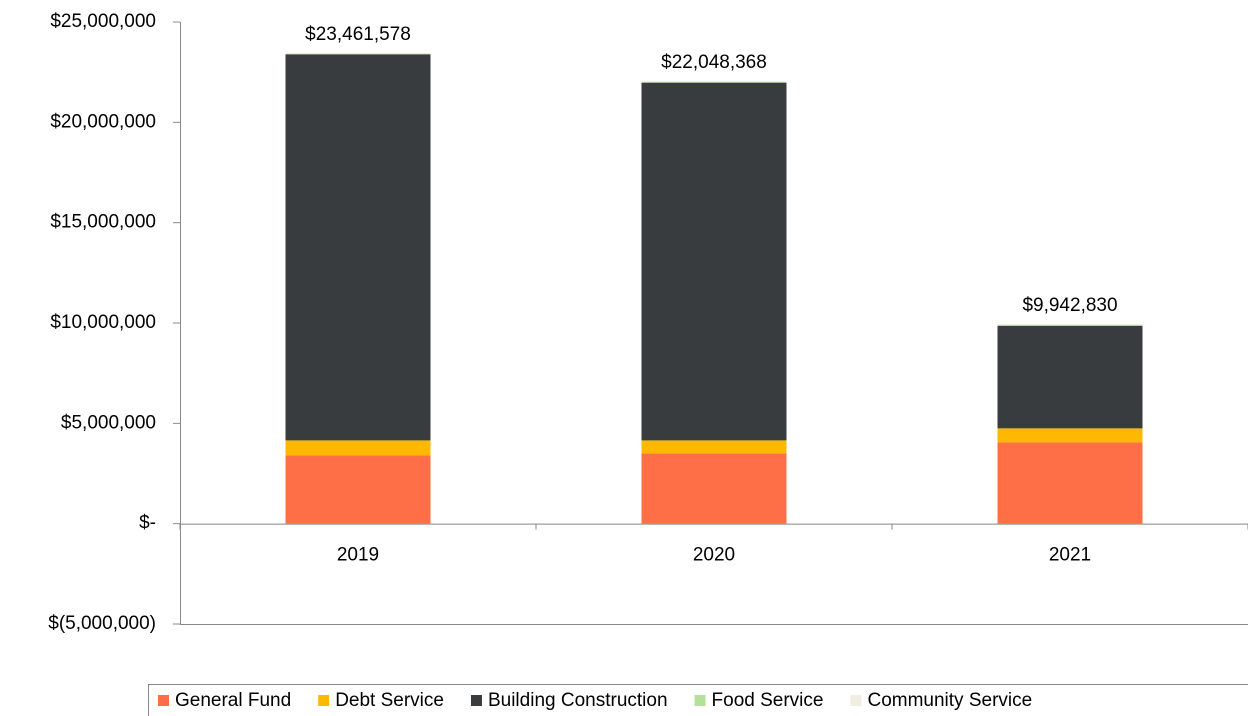 This screenshot has width=1248, height=716. I want to click on y-tick-label: $25,000,000, so click(103, 21).